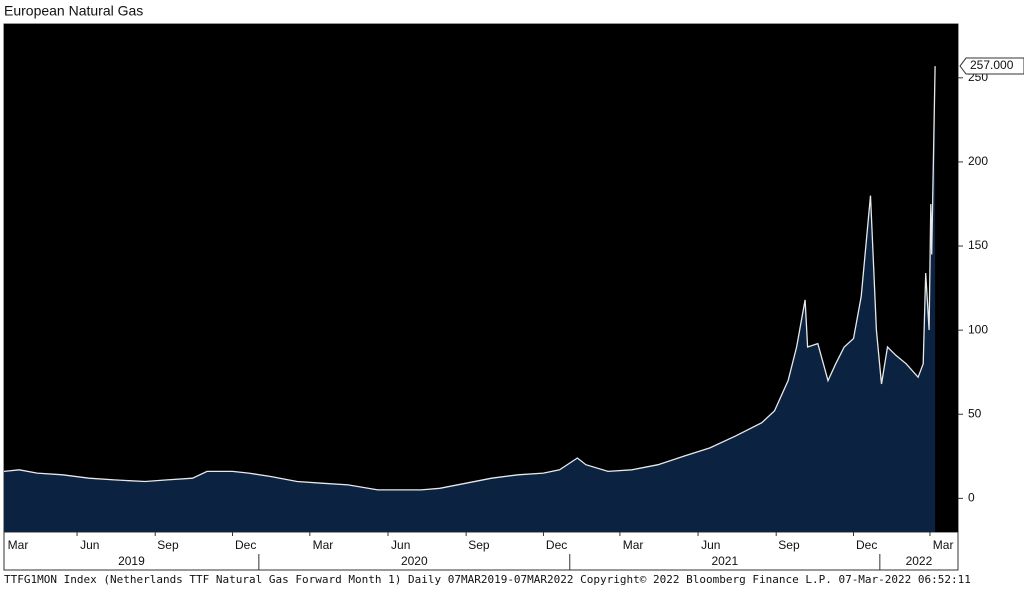  I want to click on value-label: 257.000, so click(992, 65).